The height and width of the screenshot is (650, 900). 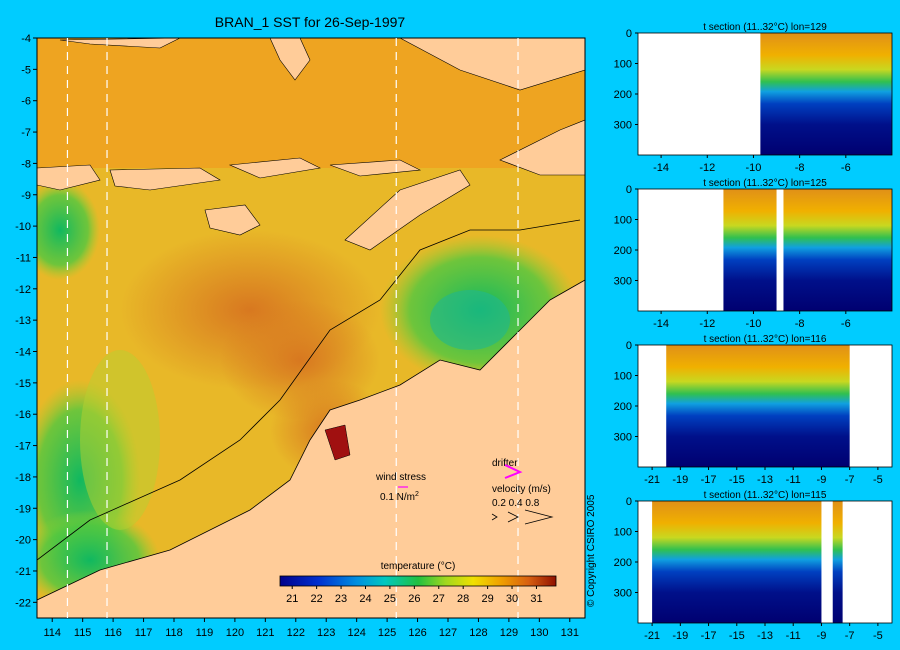 What do you see at coordinates (387, 633) in the screenshot?
I see `map-x-tick-label: 125` at bounding box center [387, 633].